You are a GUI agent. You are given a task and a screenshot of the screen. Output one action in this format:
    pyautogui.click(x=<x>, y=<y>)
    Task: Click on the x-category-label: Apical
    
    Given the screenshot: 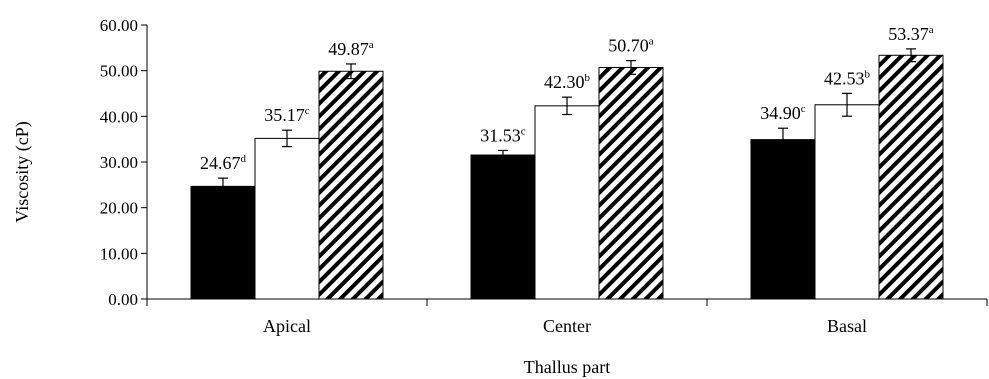 What is the action you would take?
    pyautogui.click(x=287, y=326)
    